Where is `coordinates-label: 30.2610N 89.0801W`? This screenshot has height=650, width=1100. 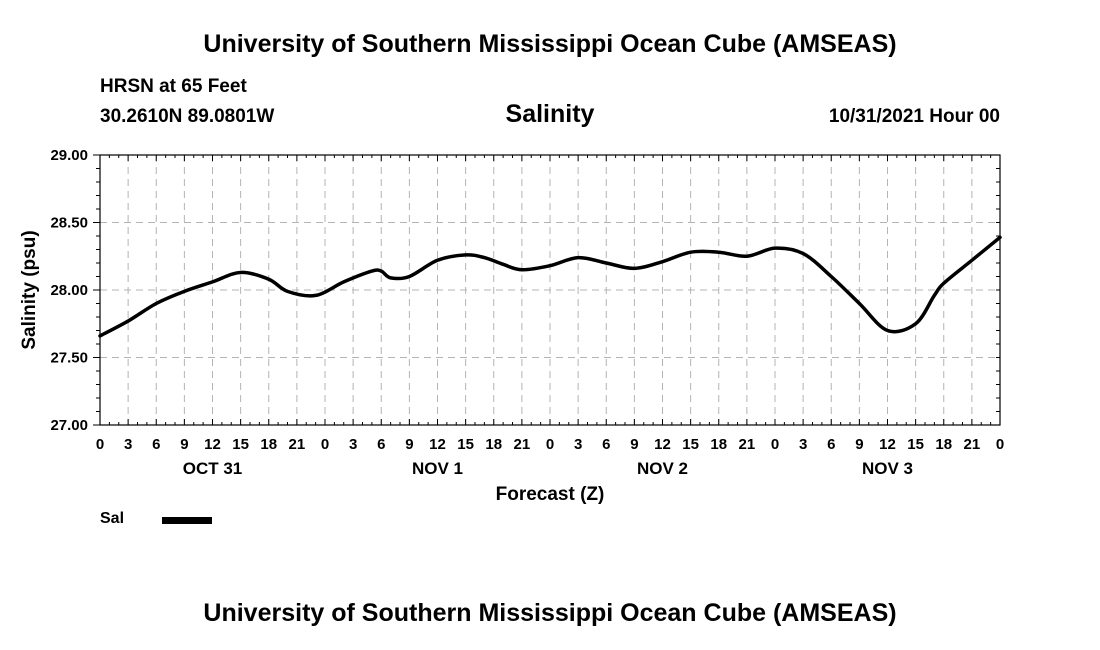 coordinates-label: 30.2610N 89.0801W is located at coordinates (187, 116).